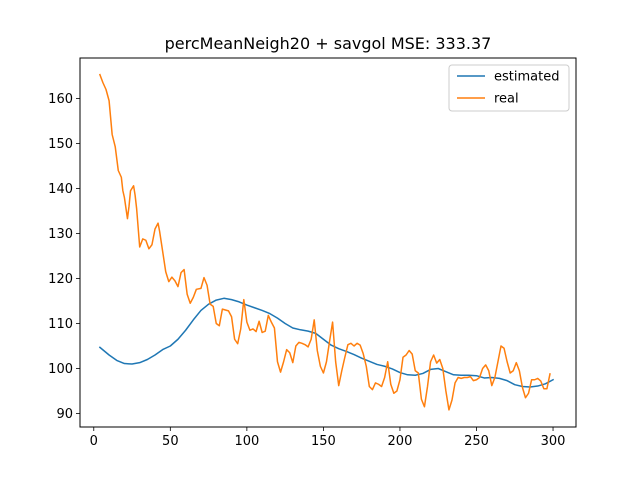  I want to click on x-tick-label: 100, so click(246, 441).